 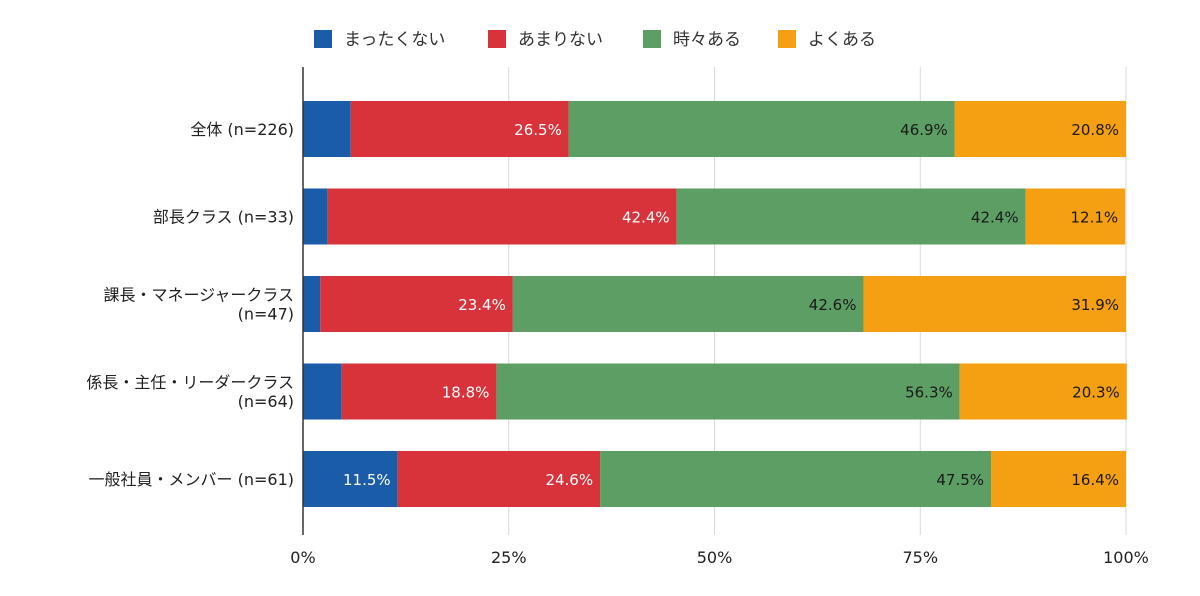 I want to click on data-label: 12.1%, so click(x=1095, y=218).